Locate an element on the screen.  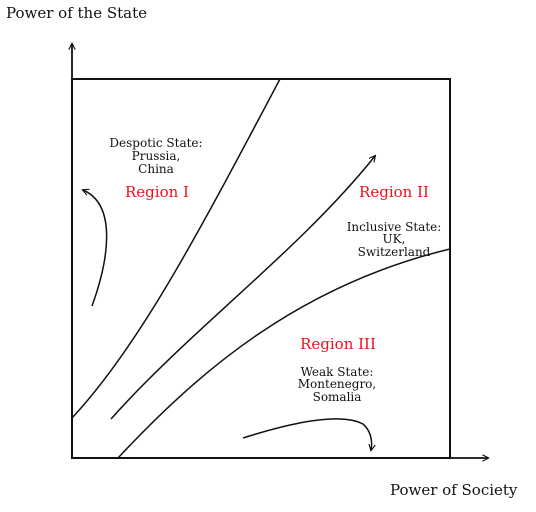
region-3-state-title: Weak State: is located at coordinates (337, 372).